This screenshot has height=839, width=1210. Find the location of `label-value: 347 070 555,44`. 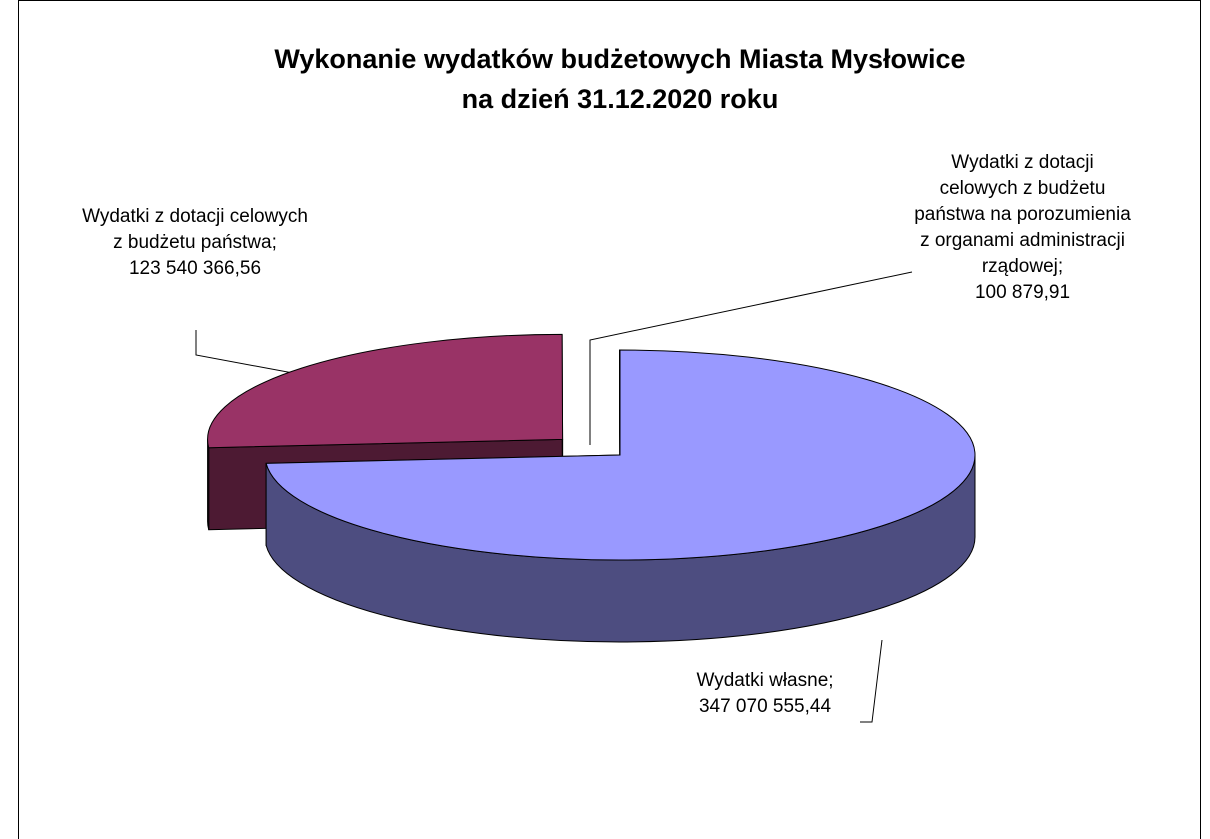

label-value: 347 070 555,44 is located at coordinates (765, 706).